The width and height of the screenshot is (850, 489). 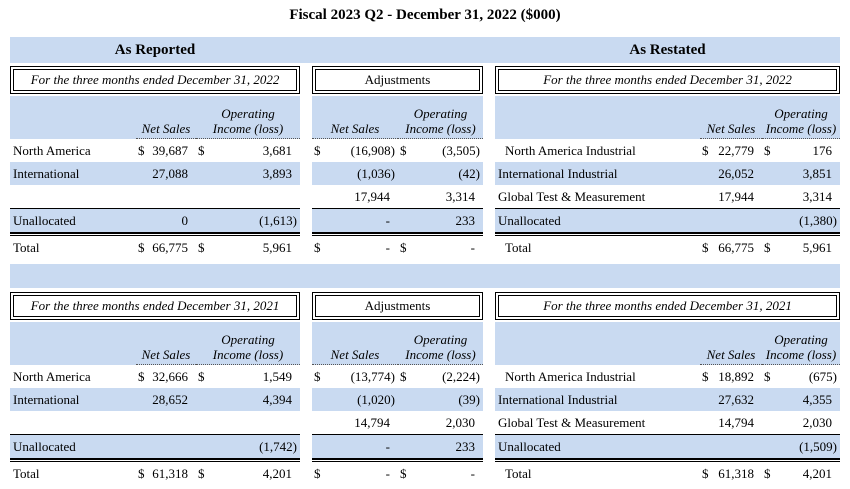 I want to click on empty-header-cell, so click(x=73, y=117).